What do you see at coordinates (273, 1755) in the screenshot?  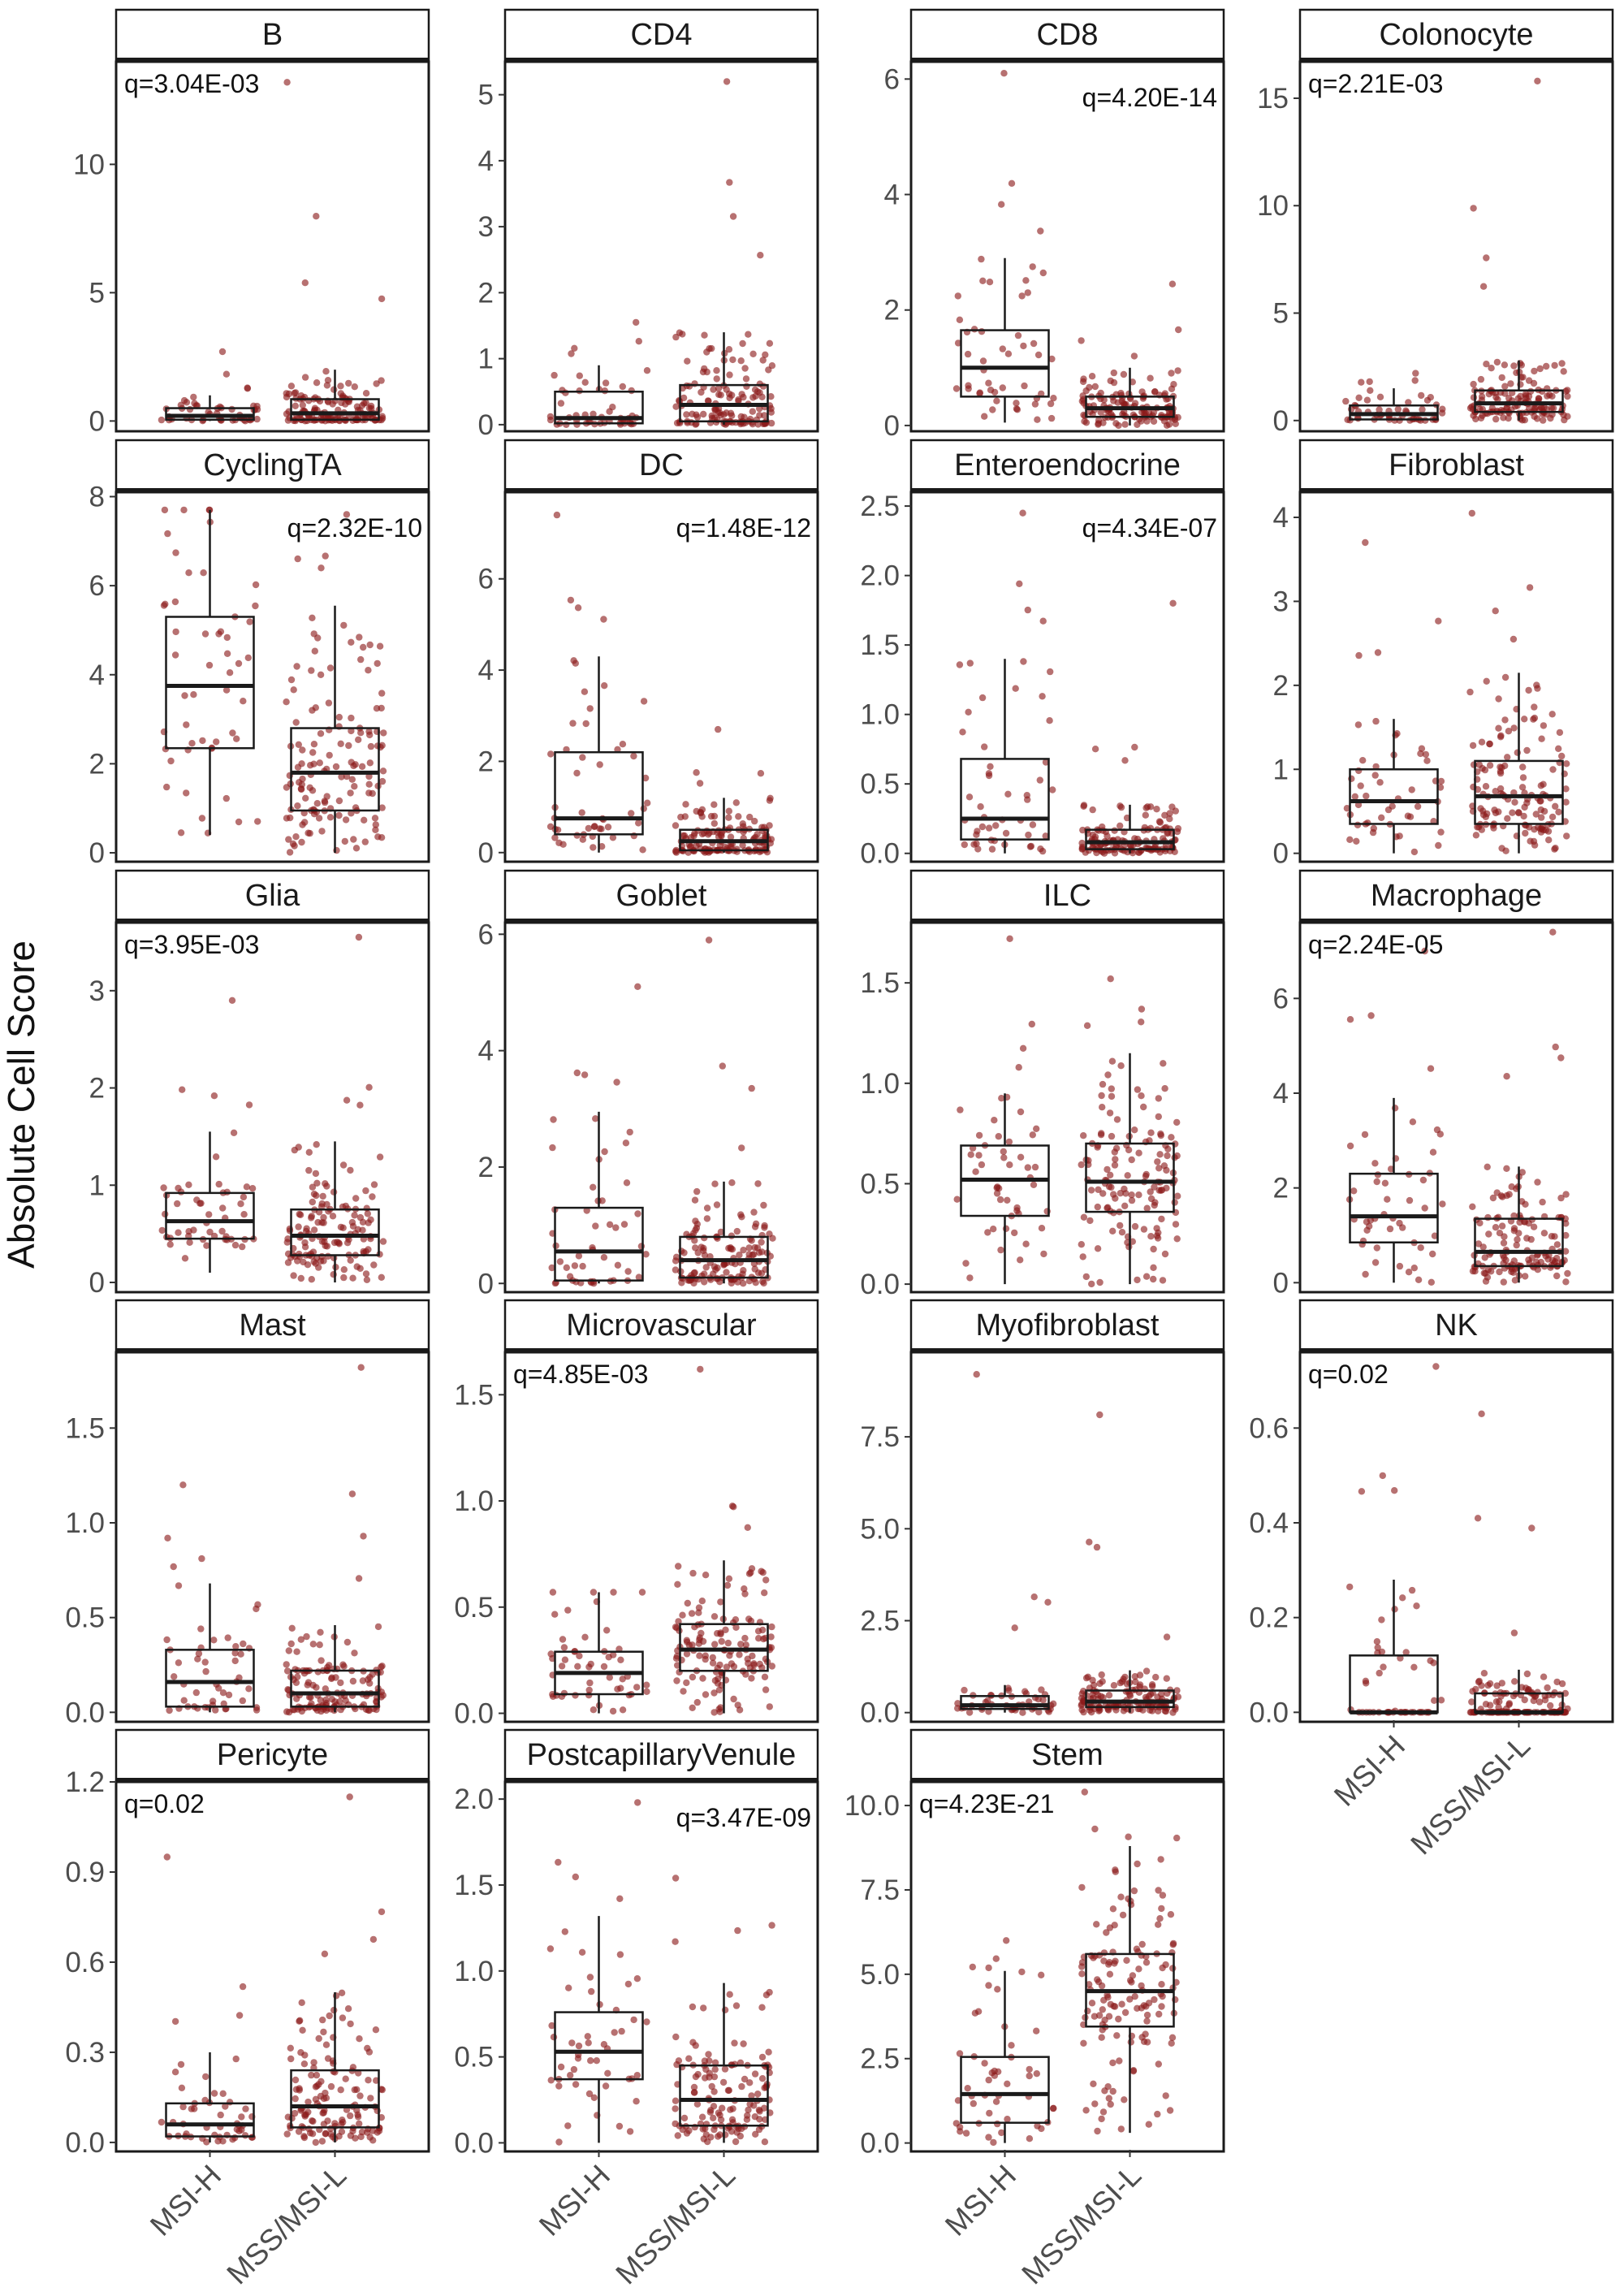 I see `facet-title: Pericyte` at bounding box center [273, 1755].